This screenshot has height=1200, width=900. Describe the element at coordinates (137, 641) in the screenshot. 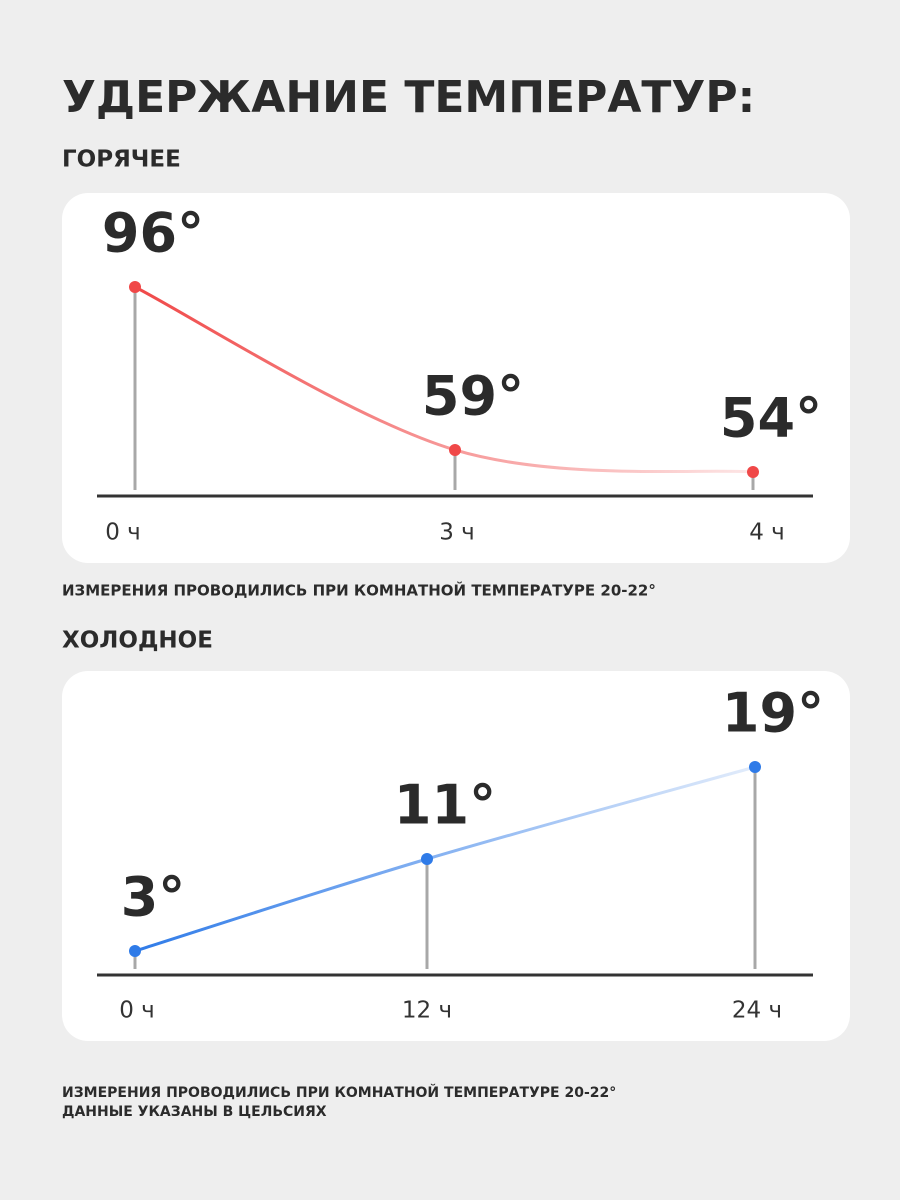

I see `chart-title: ХОЛОДНОЕ` at that location.